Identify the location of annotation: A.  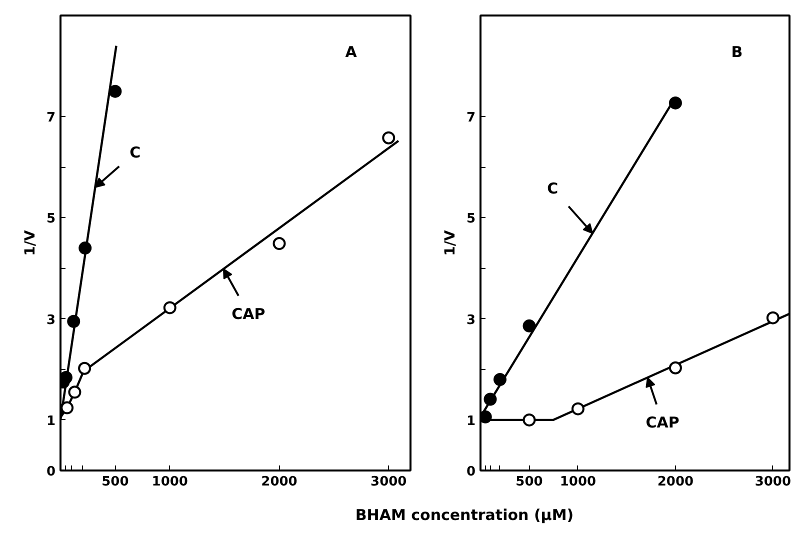
(351, 51).